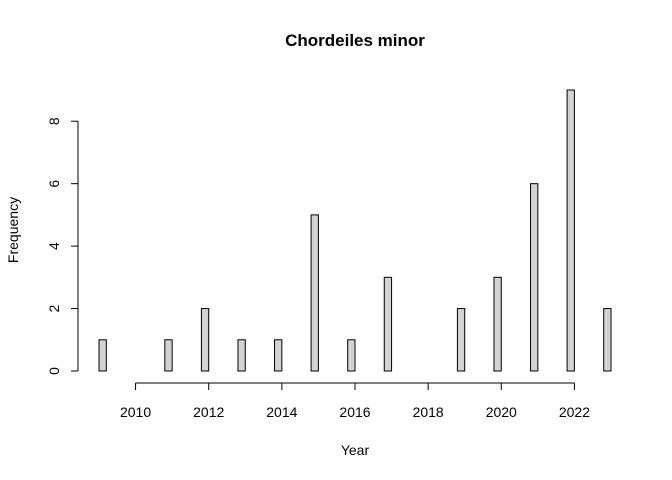 This screenshot has width=672, height=480. Describe the element at coordinates (354, 412) in the screenshot. I see `x-tick-label-2016: 2016` at that location.